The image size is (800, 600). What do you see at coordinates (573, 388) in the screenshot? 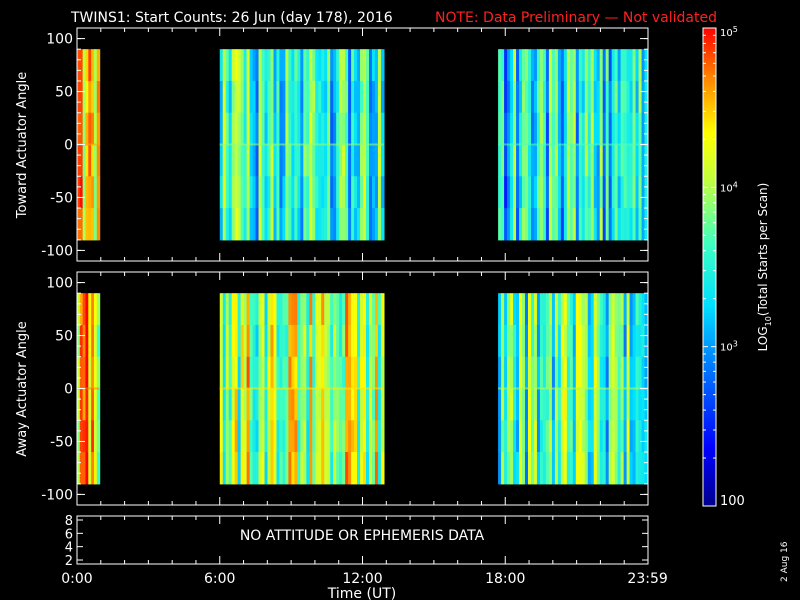
I see `away-zero-band` at bounding box center [573, 388].